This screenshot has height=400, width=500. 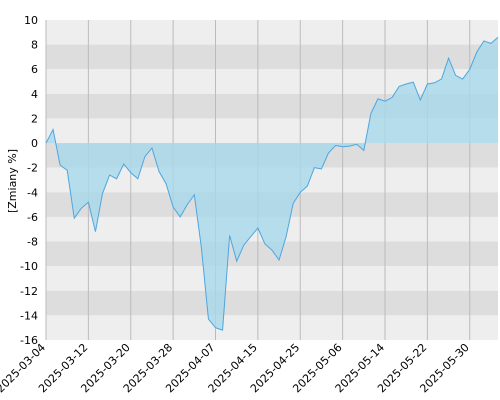 I want to click on y-tick-label: 6, so click(x=34, y=69).